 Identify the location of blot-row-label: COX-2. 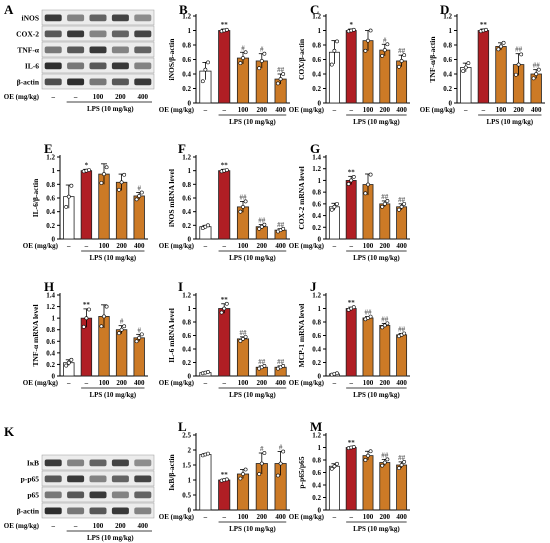
(27, 33).